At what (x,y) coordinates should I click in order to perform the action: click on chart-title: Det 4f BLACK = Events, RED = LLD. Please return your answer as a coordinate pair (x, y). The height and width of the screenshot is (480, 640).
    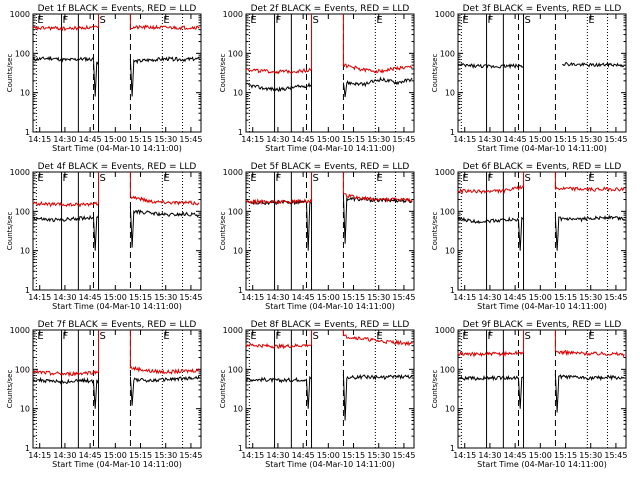
    Looking at the image, I should click on (117, 167).